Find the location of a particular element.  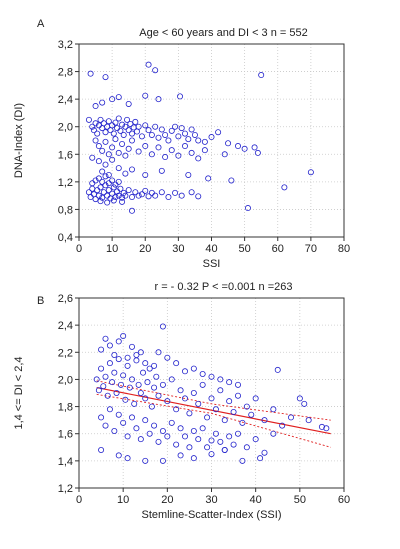

y-tick-label: 0,8 is located at coordinates (65, 210).